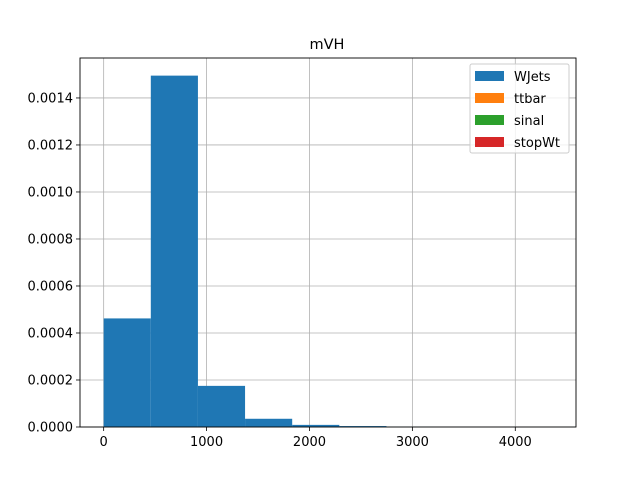  What do you see at coordinates (206, 442) in the screenshot?
I see `x-tick-label: 1000` at bounding box center [206, 442].